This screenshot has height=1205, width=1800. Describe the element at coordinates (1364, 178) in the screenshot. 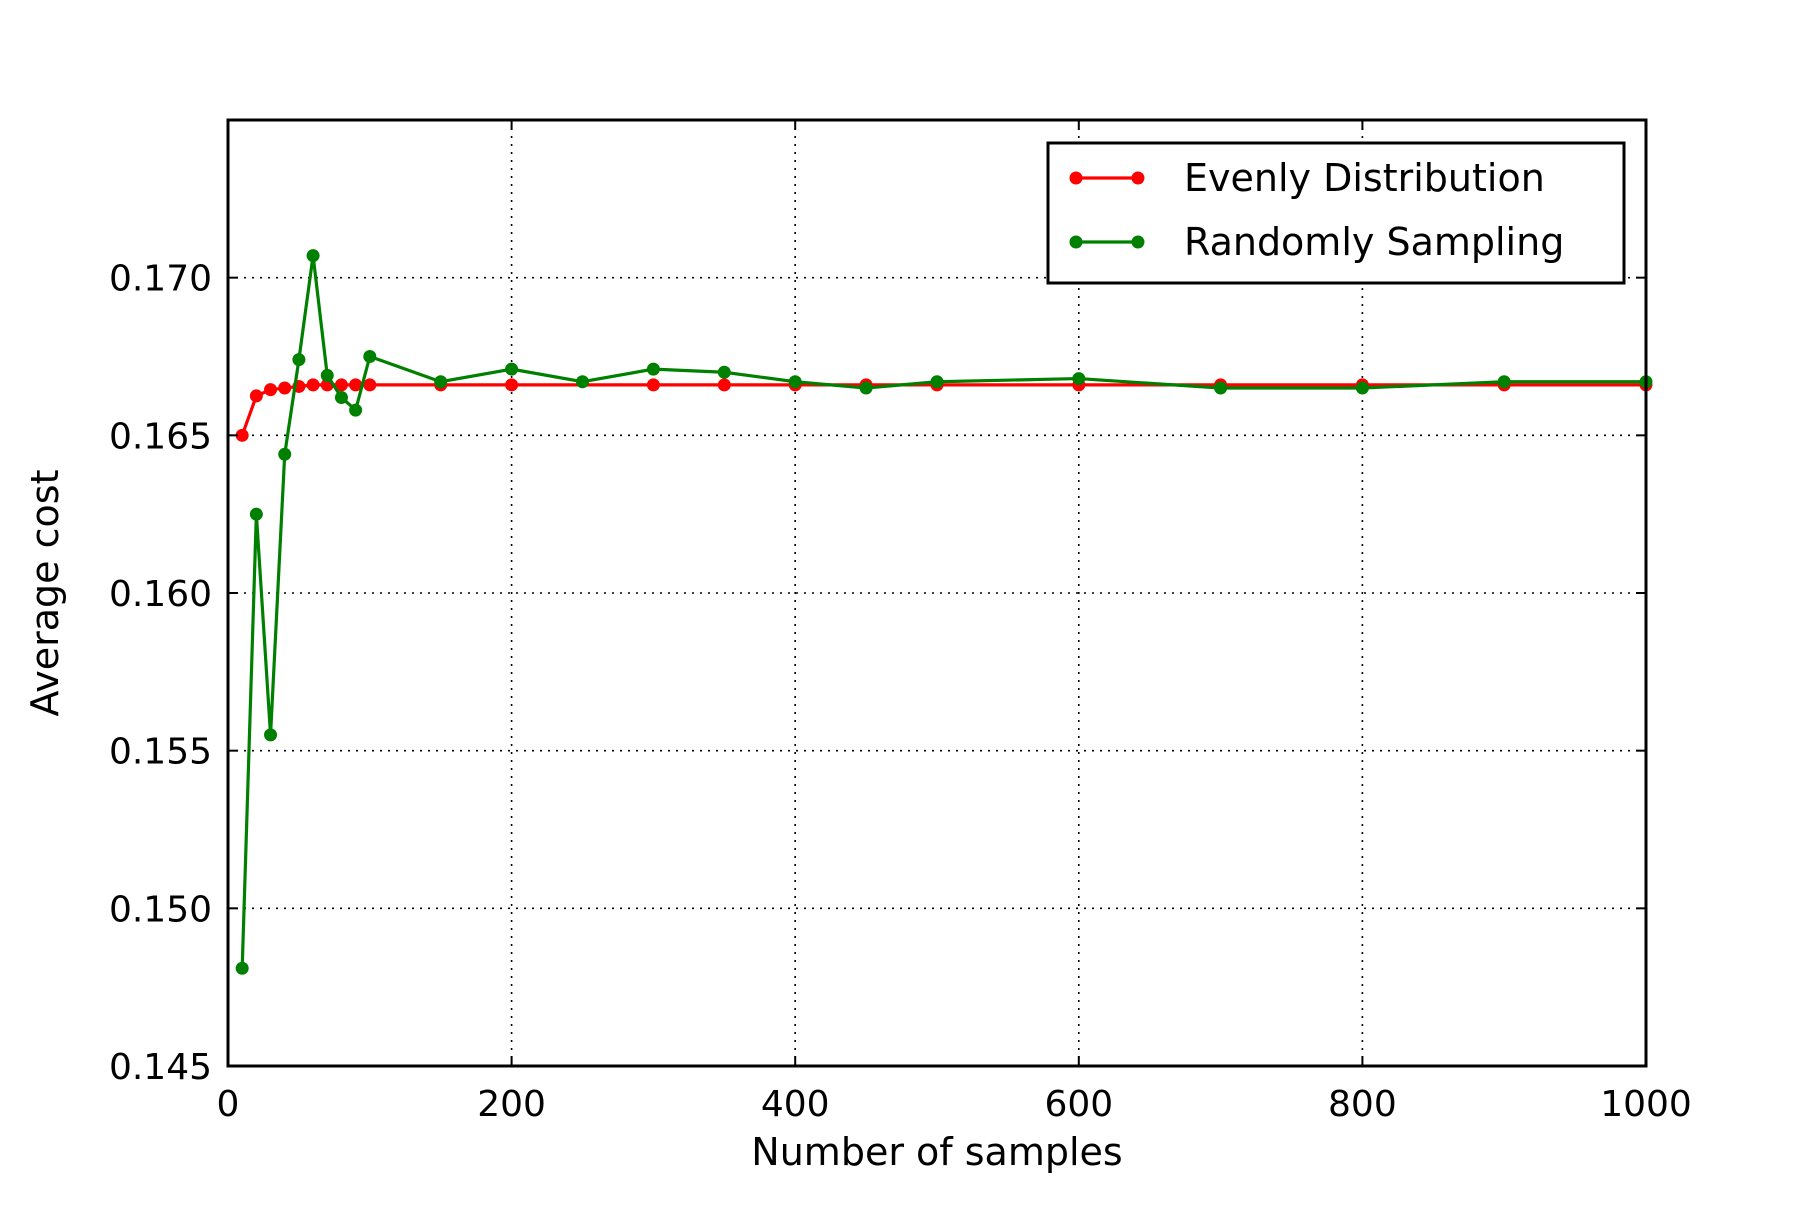

I see `legend-label: Evenly Distribution` at that location.